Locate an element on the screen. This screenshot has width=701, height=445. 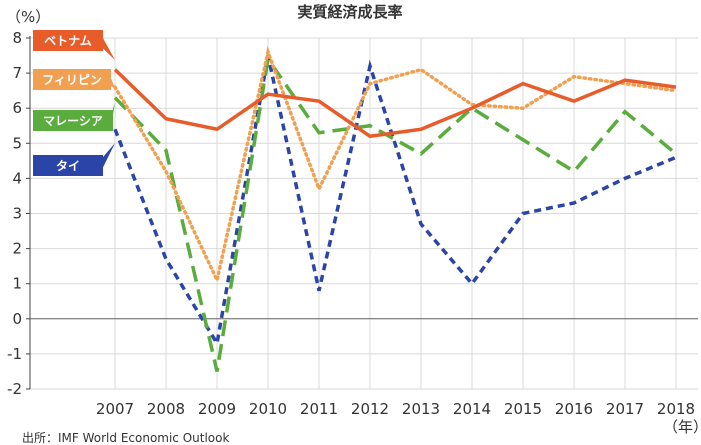
y-tick-label: -1 is located at coordinates (14, 354).